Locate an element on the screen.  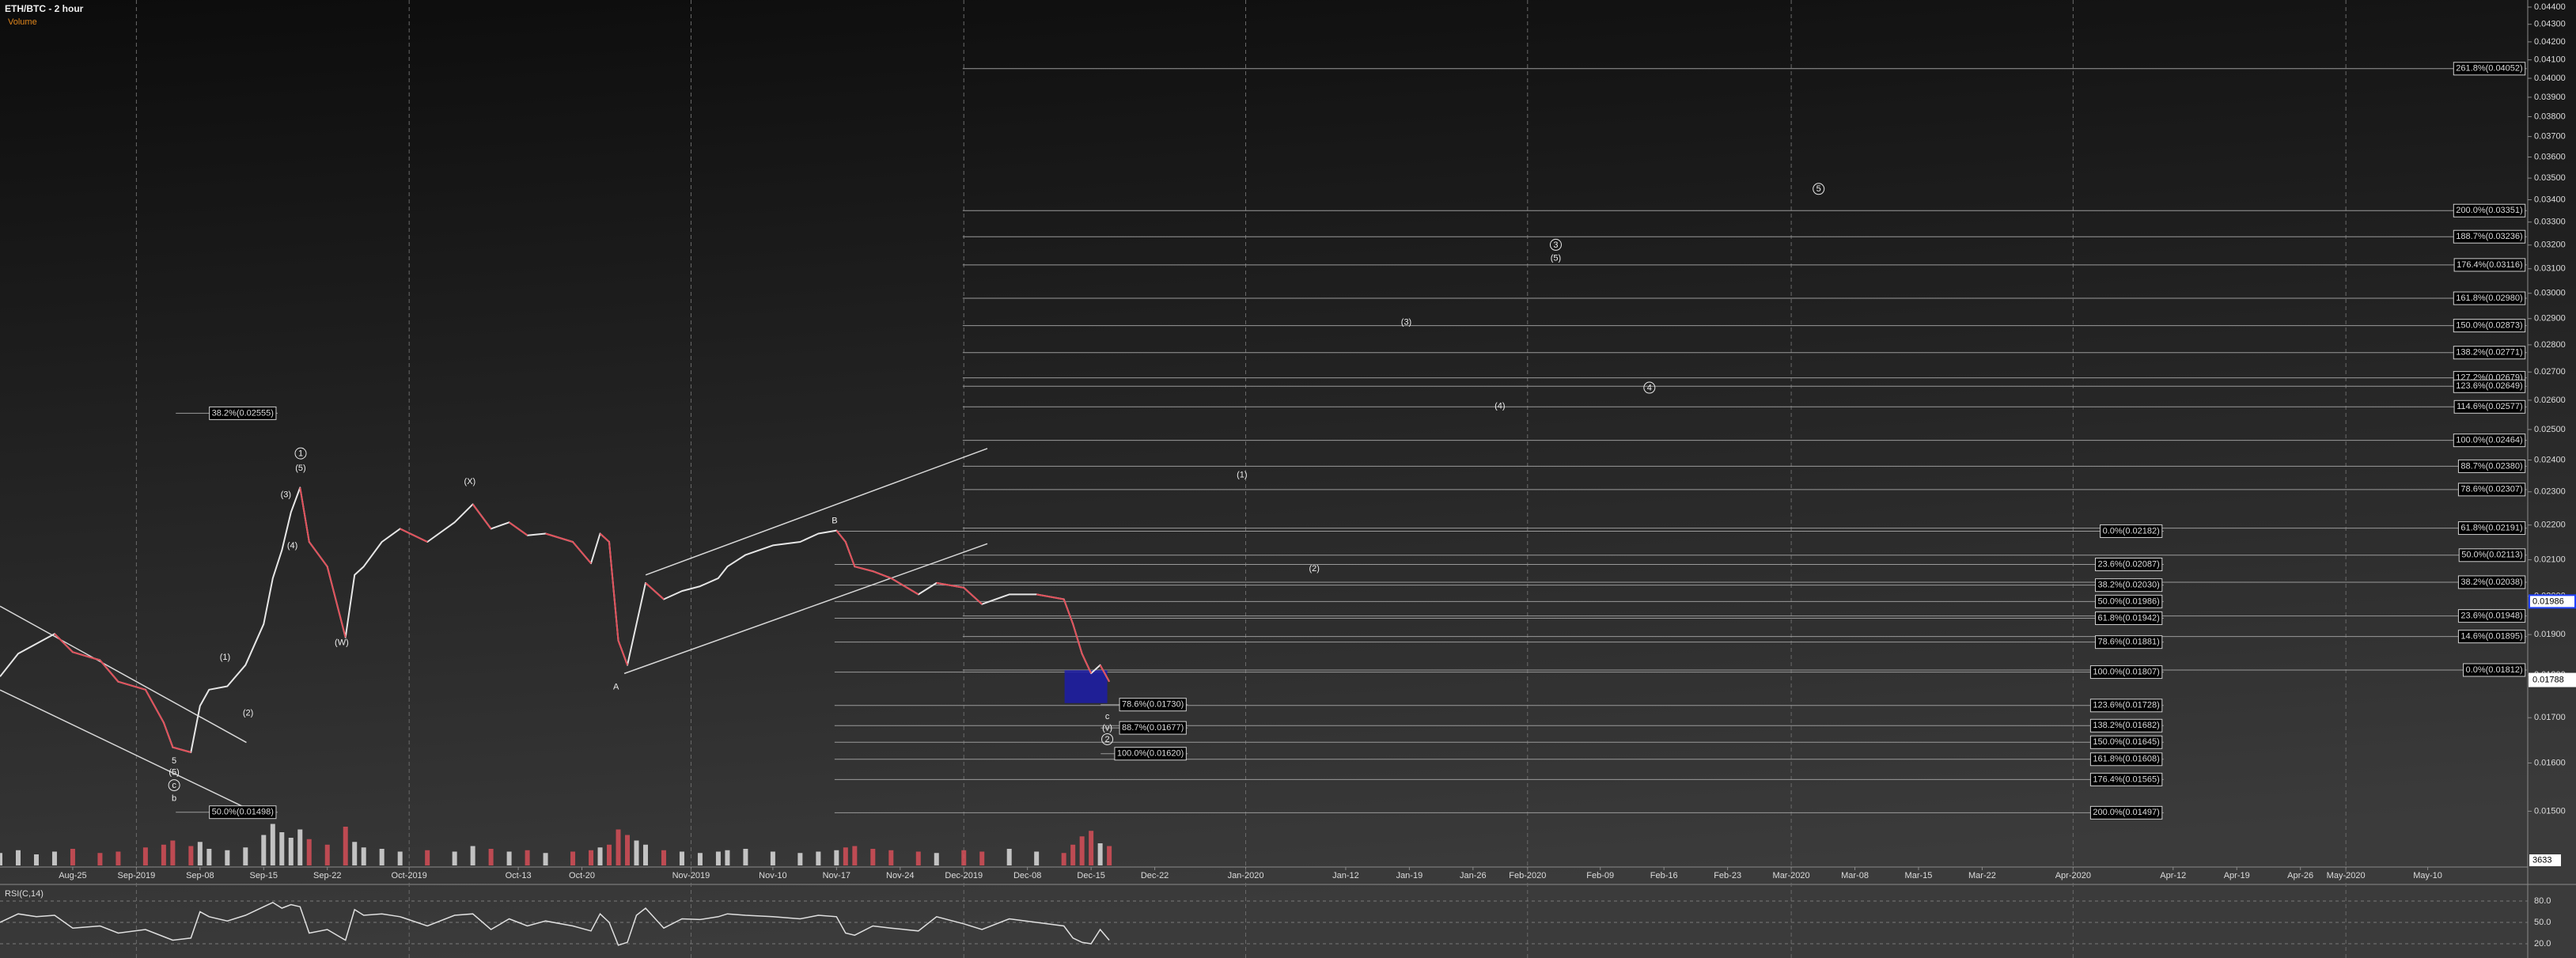
fib-label: 200.0%(0.03351) is located at coordinates (2489, 211).